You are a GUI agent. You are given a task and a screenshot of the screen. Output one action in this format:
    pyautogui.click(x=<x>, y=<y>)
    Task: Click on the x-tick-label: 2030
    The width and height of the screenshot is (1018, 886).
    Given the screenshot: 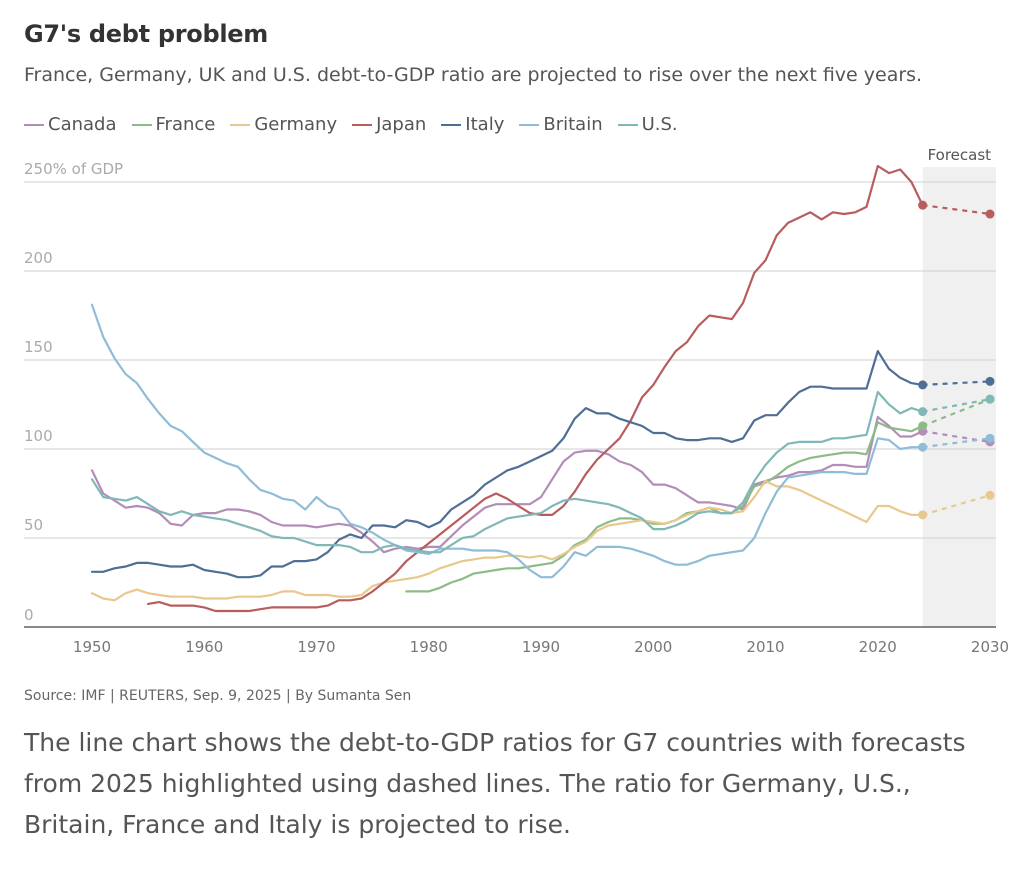 What is the action you would take?
    pyautogui.click(x=990, y=647)
    